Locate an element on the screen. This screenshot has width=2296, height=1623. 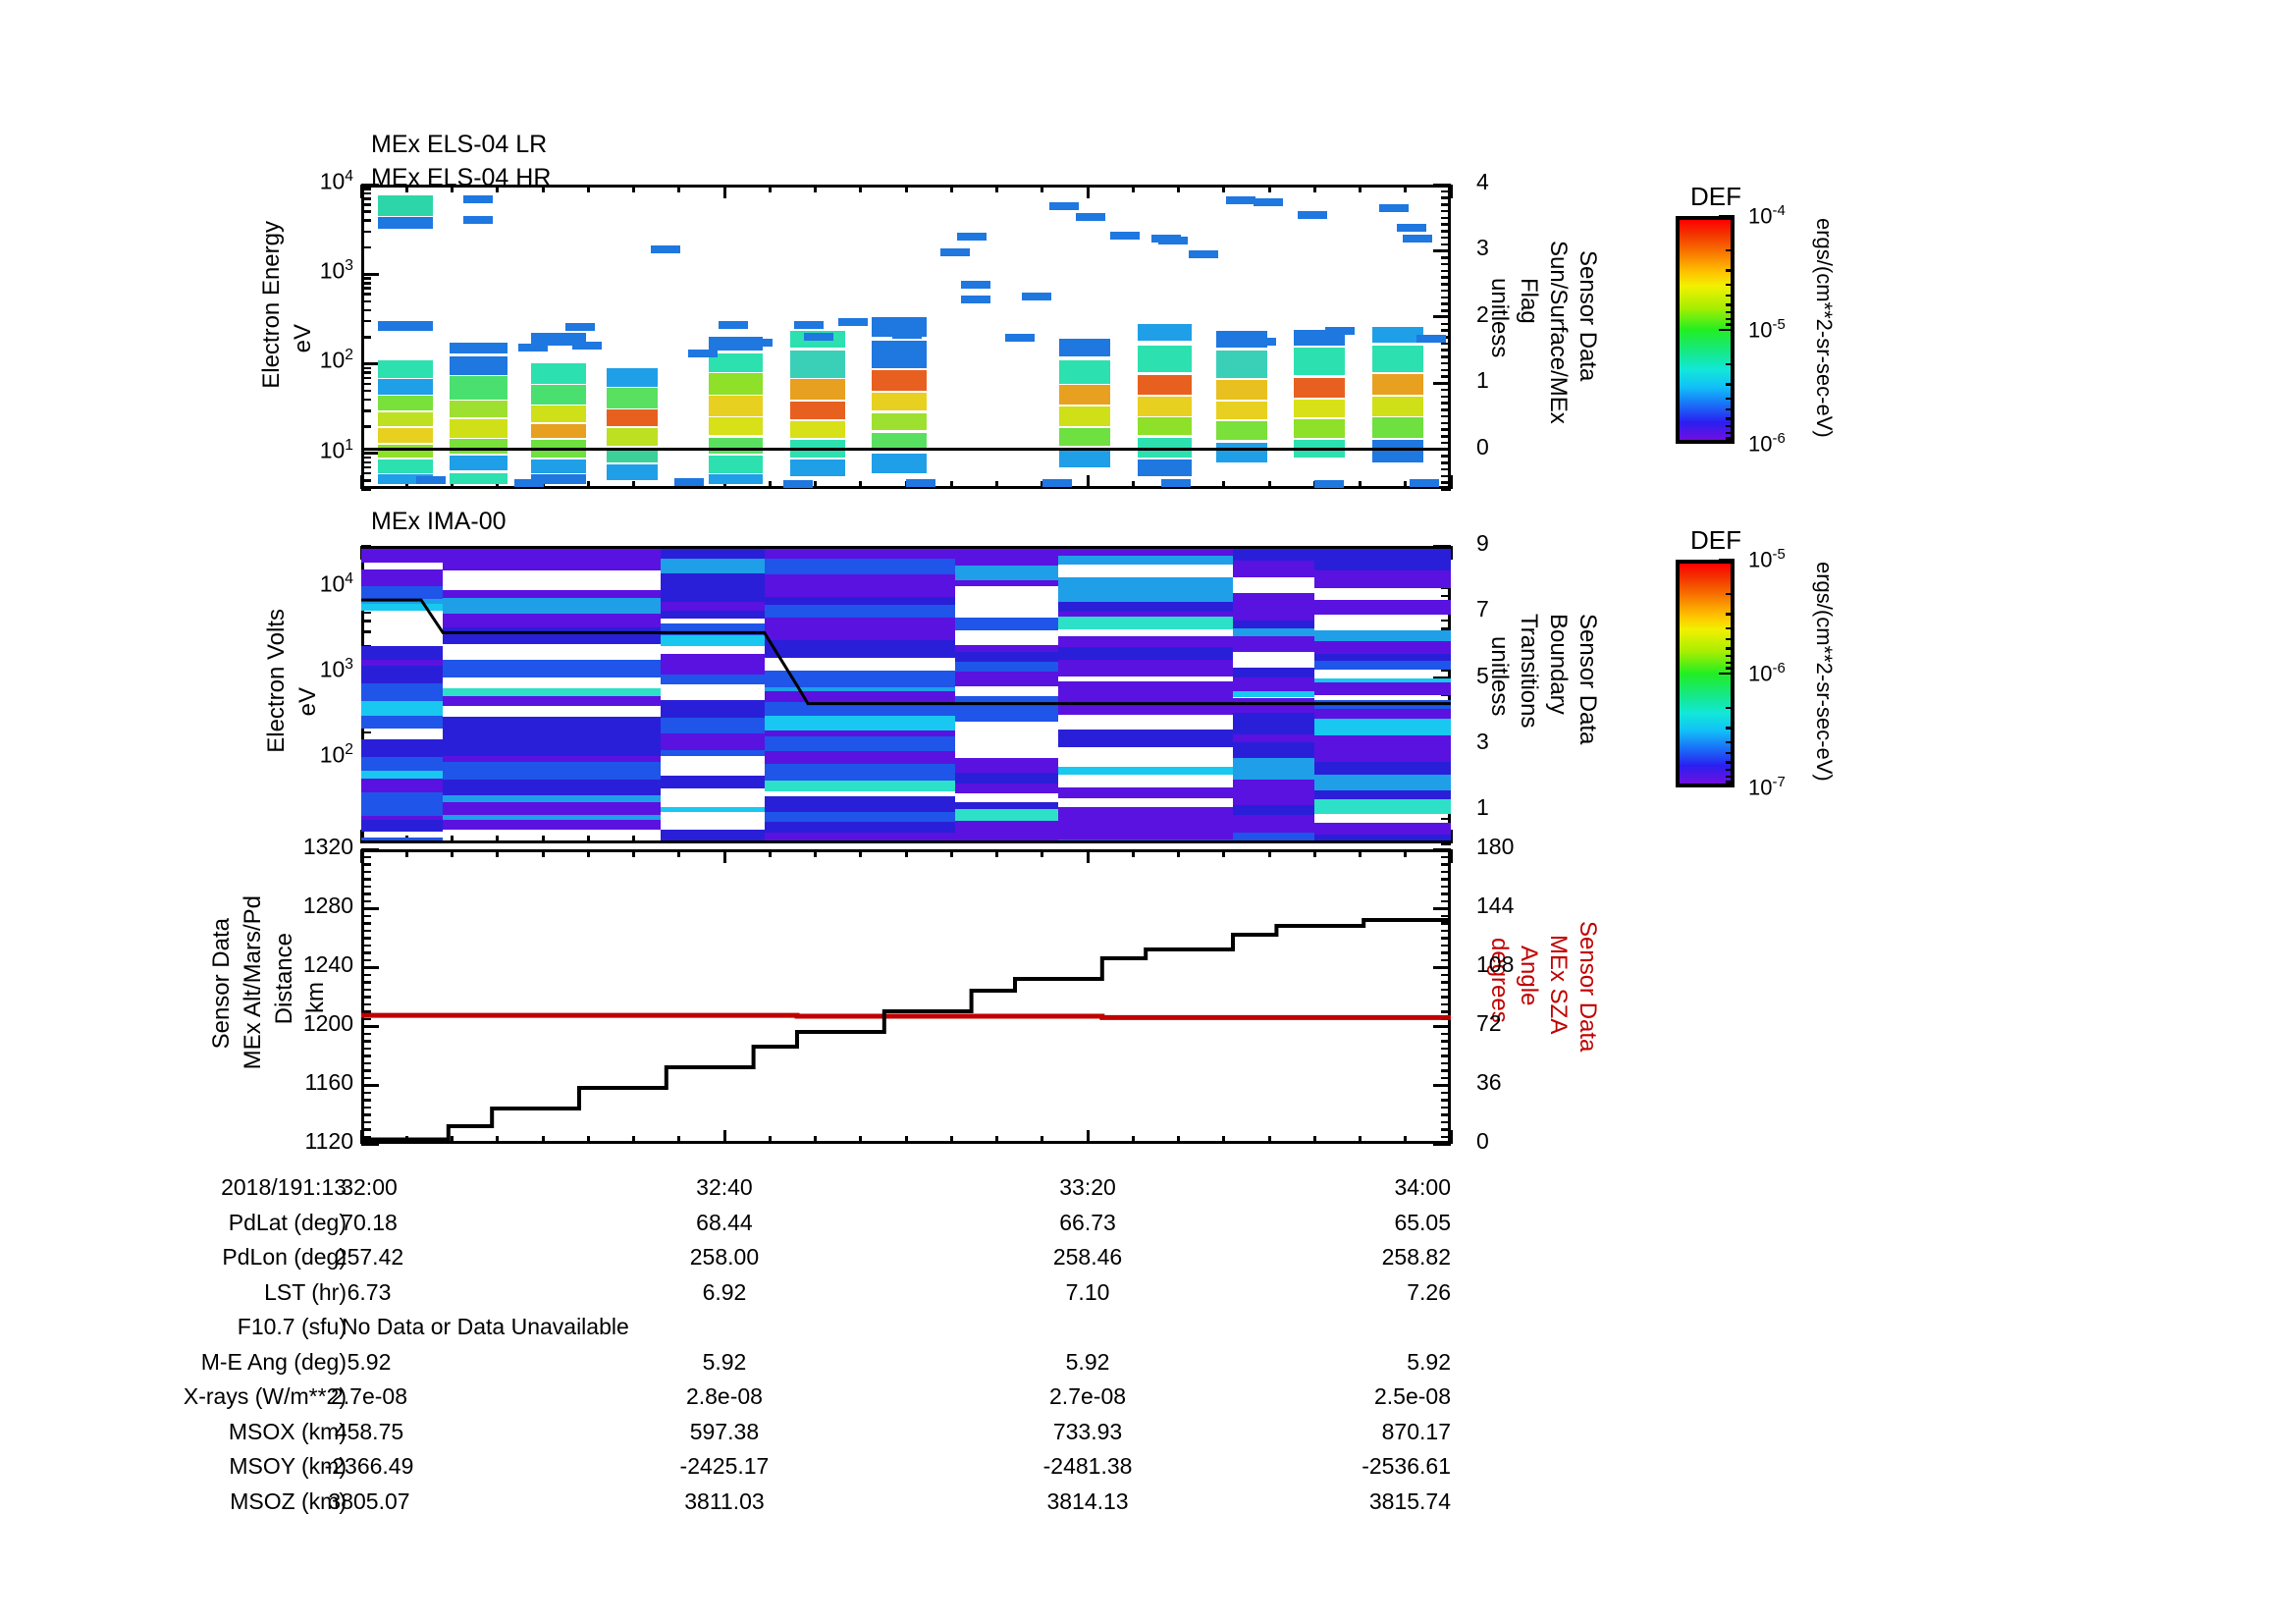
table-cell-value: 458.75 is located at coordinates (369, 1431).